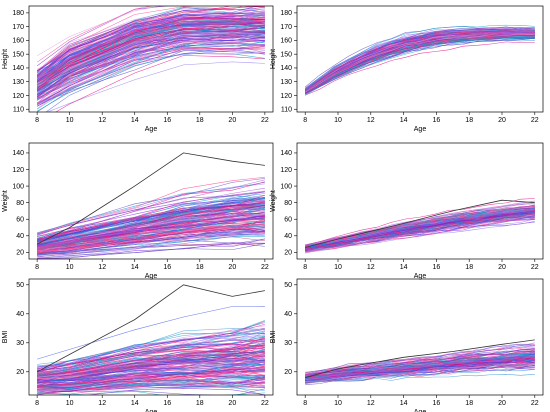  I want to click on y-tick-label: 150, so click(286, 54).